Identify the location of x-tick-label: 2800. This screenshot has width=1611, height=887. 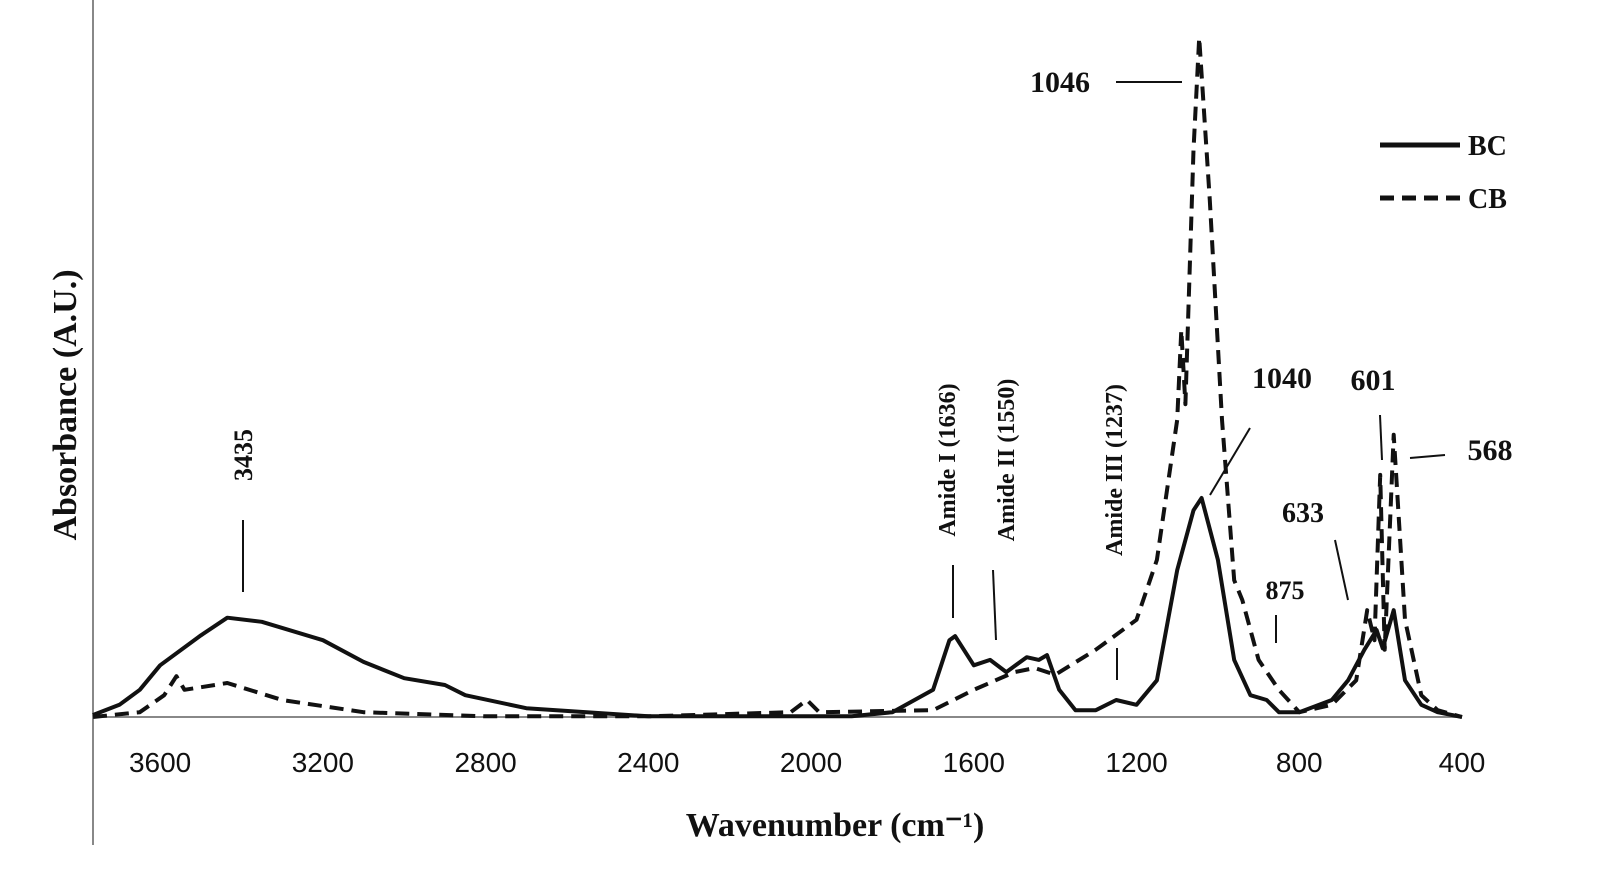
(485, 762).